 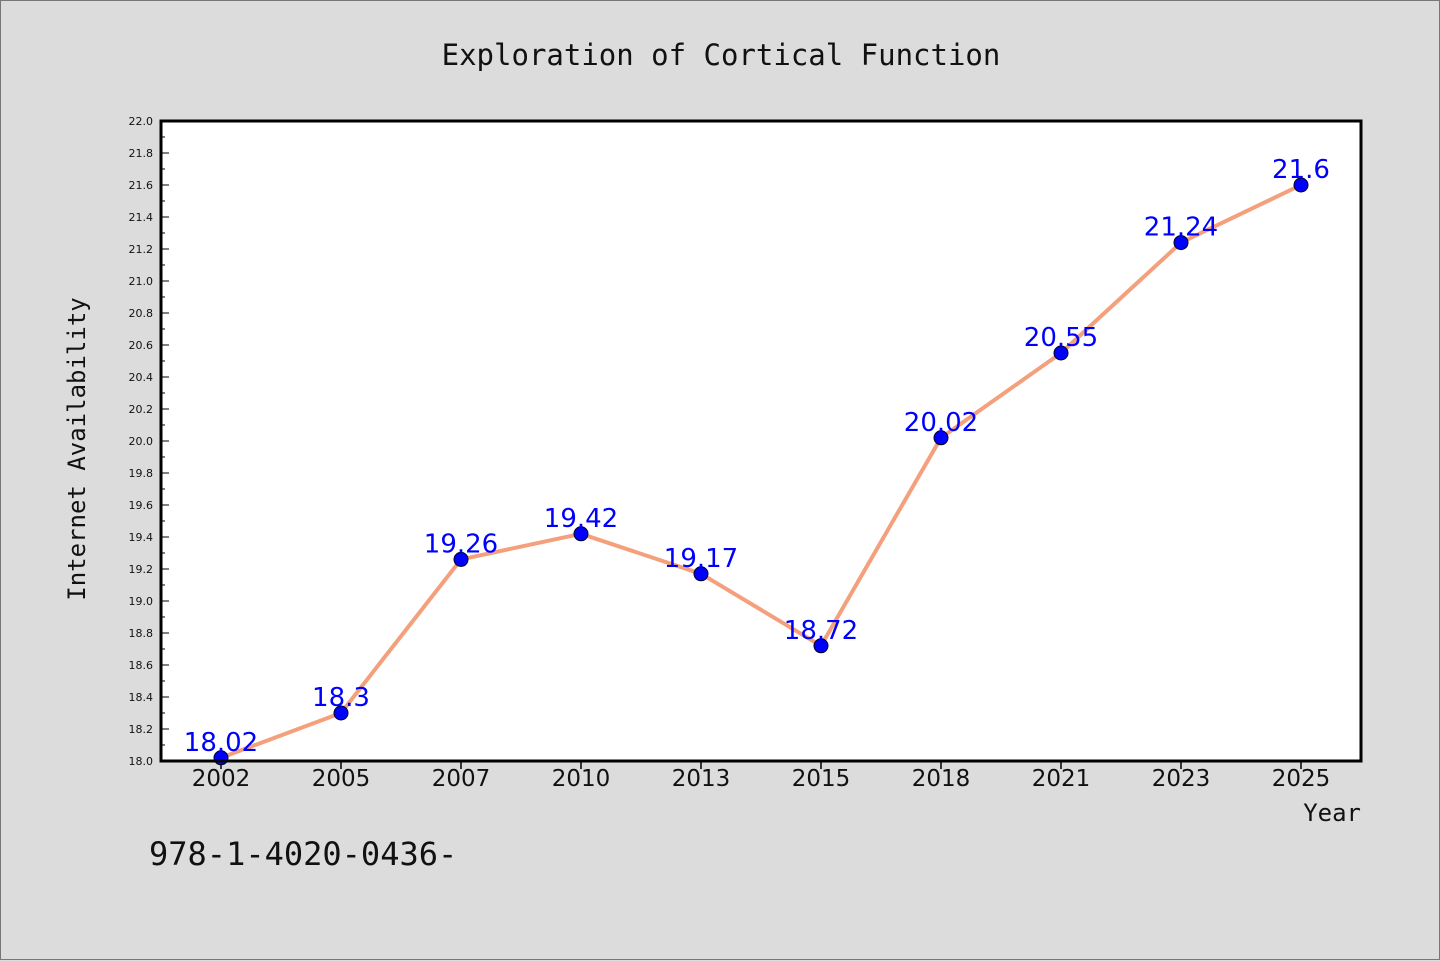 I want to click on x-tick-label: 2015, so click(x=821, y=779).